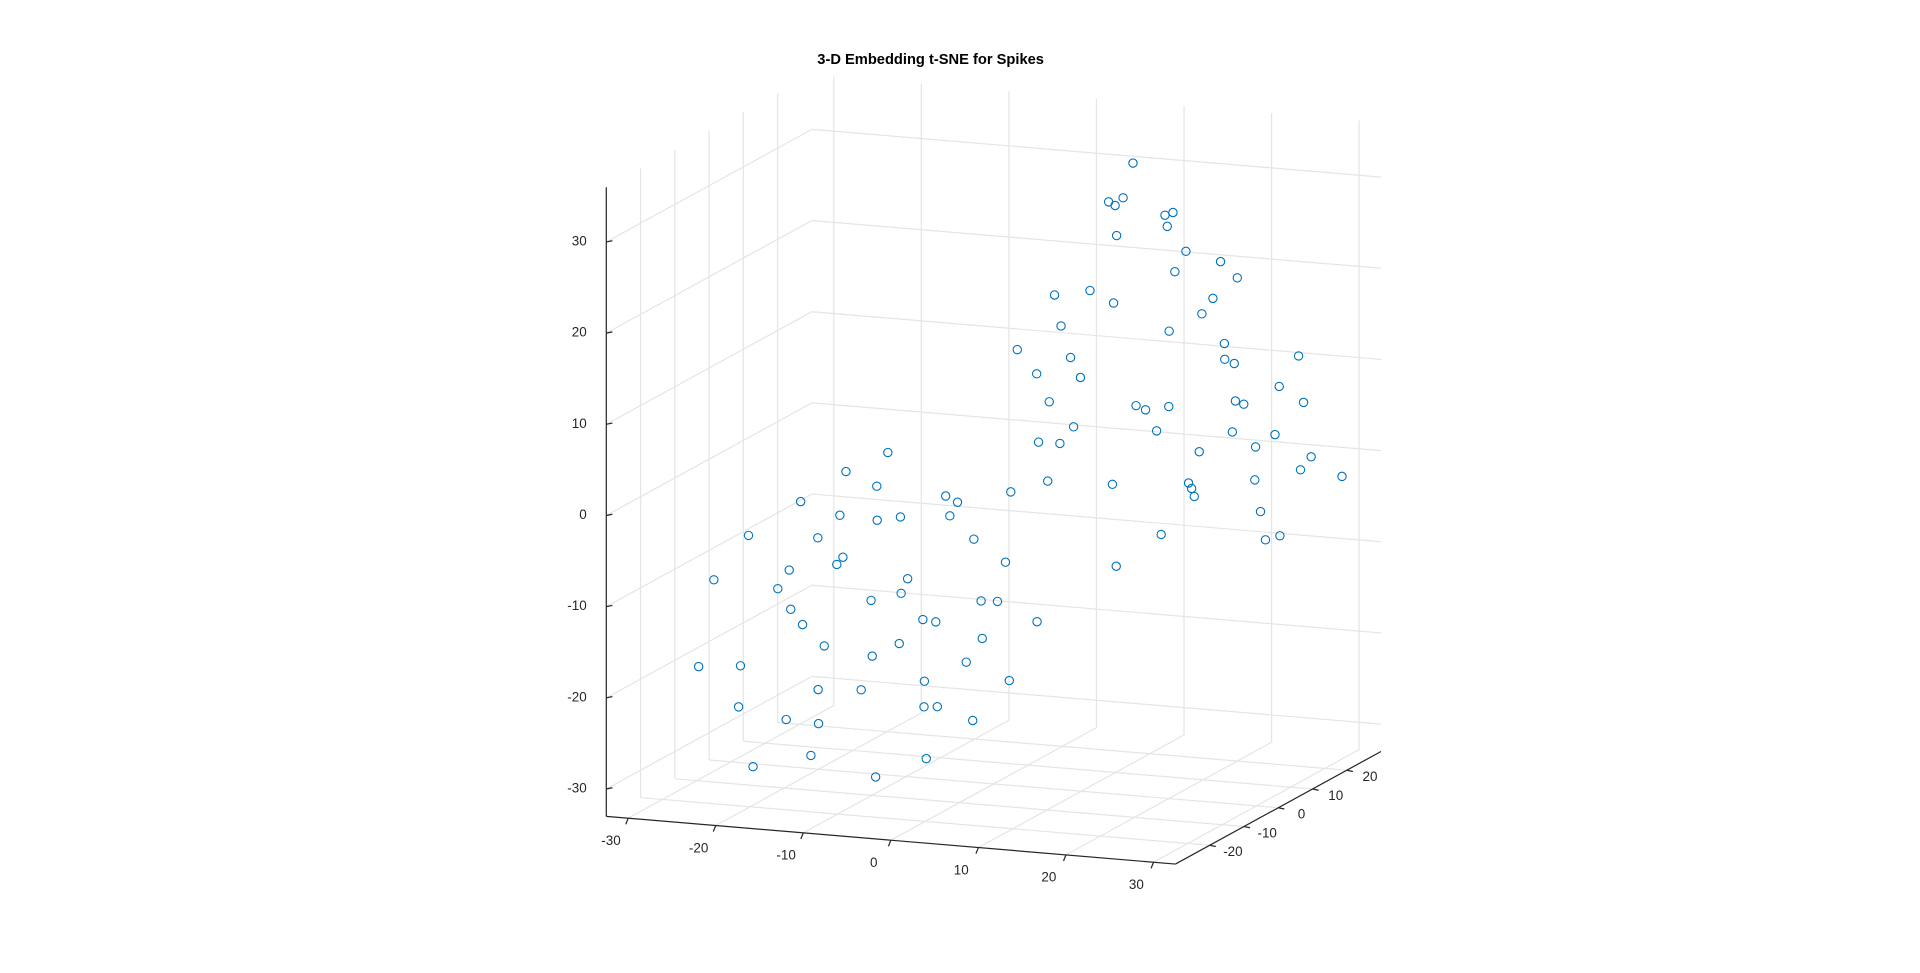 This screenshot has height=973, width=1920. What do you see at coordinates (610, 840) in the screenshot?
I see `x-tick-label: -30` at bounding box center [610, 840].